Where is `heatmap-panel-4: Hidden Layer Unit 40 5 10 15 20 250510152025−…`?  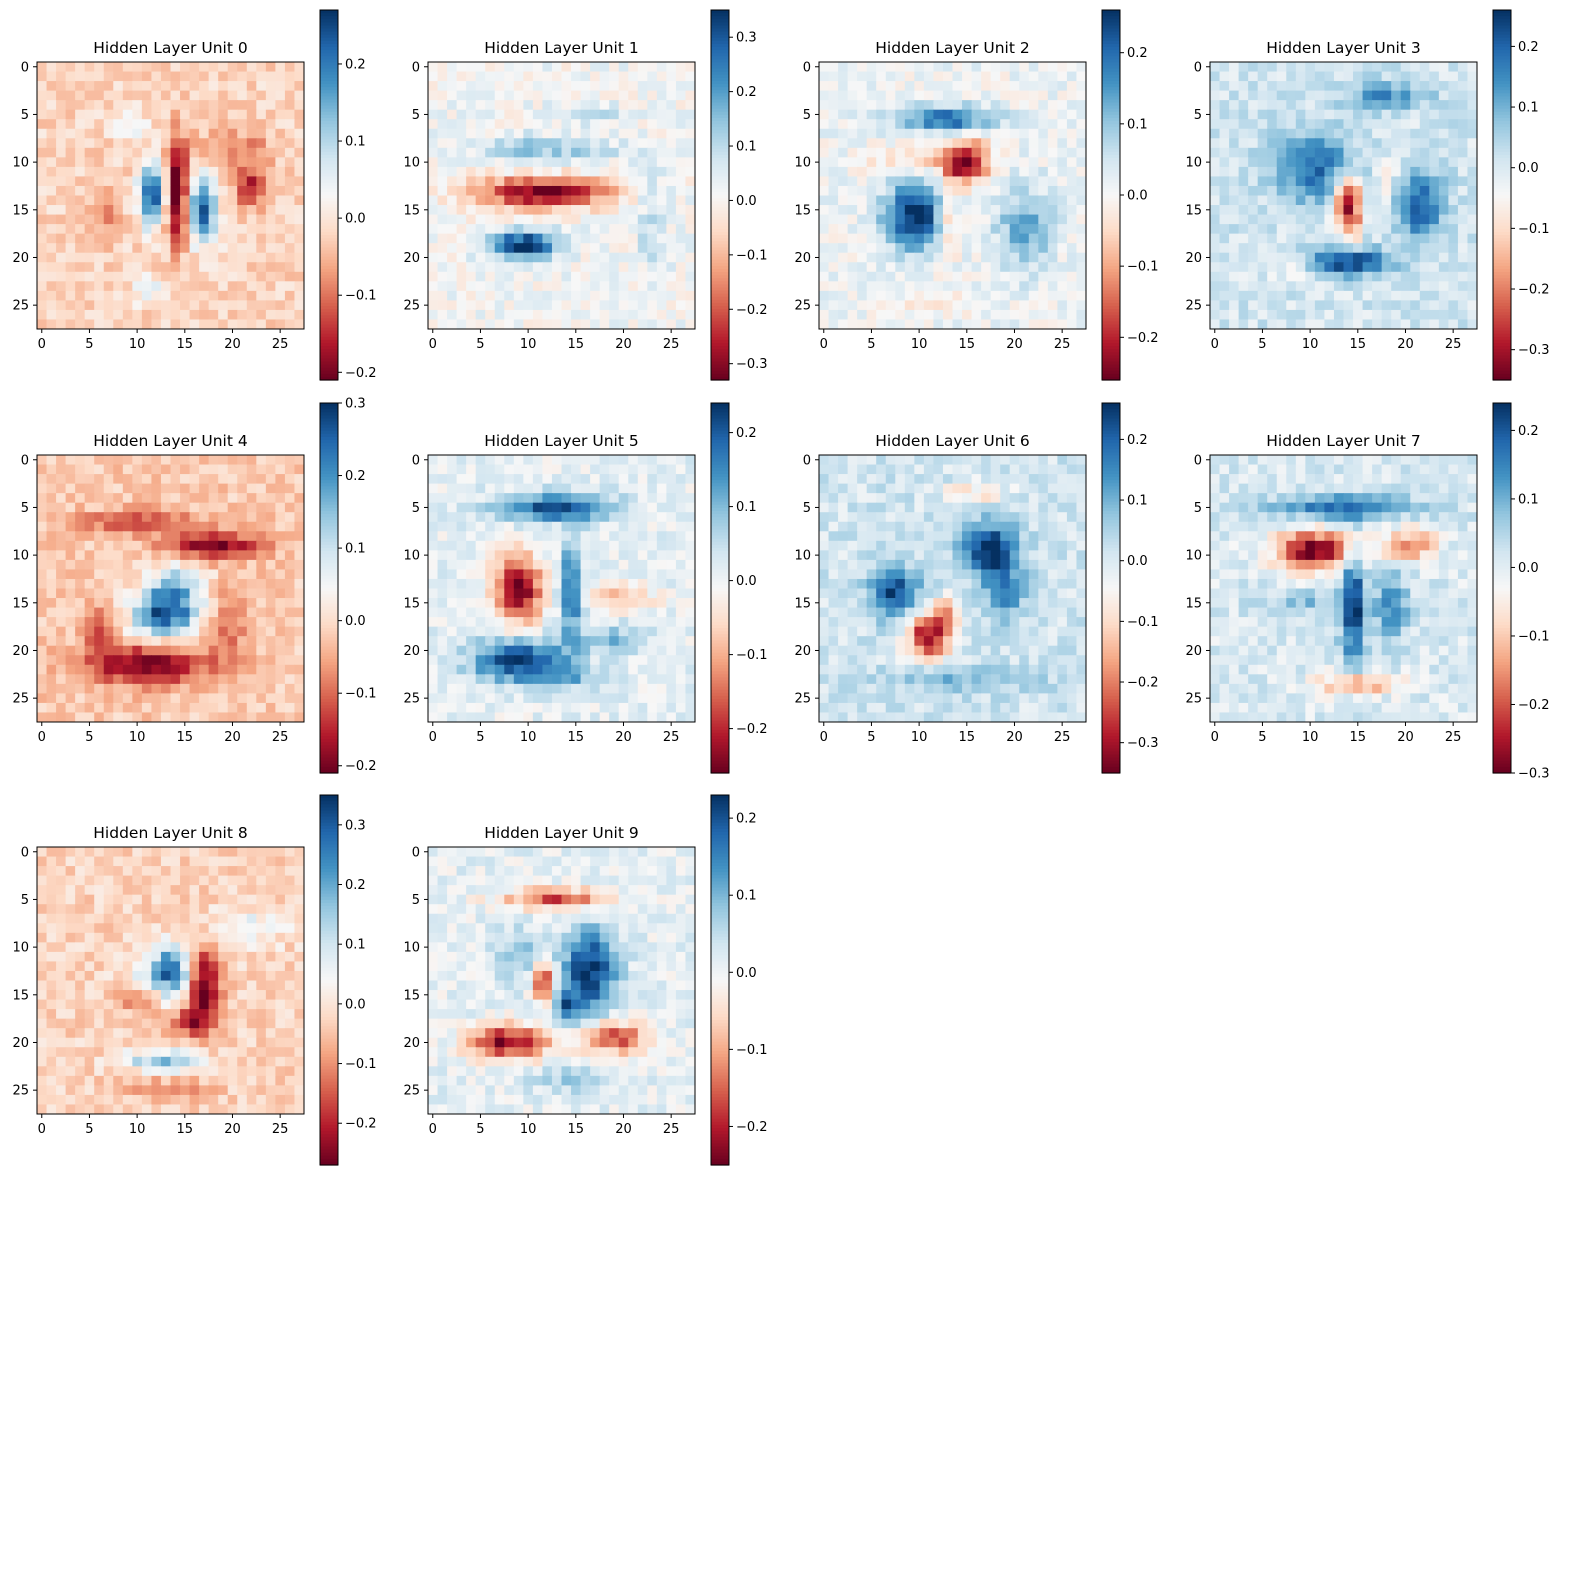 heatmap-panel-4: Hidden Layer Unit 40 5 10 15 20 250510152025−… is located at coordinates (194, 586).